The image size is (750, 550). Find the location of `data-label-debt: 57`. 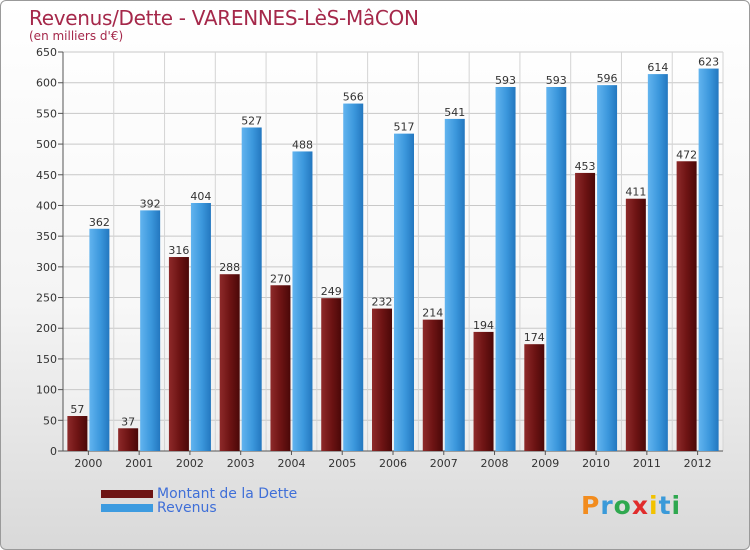

data-label-debt: 57 is located at coordinates (77, 409).